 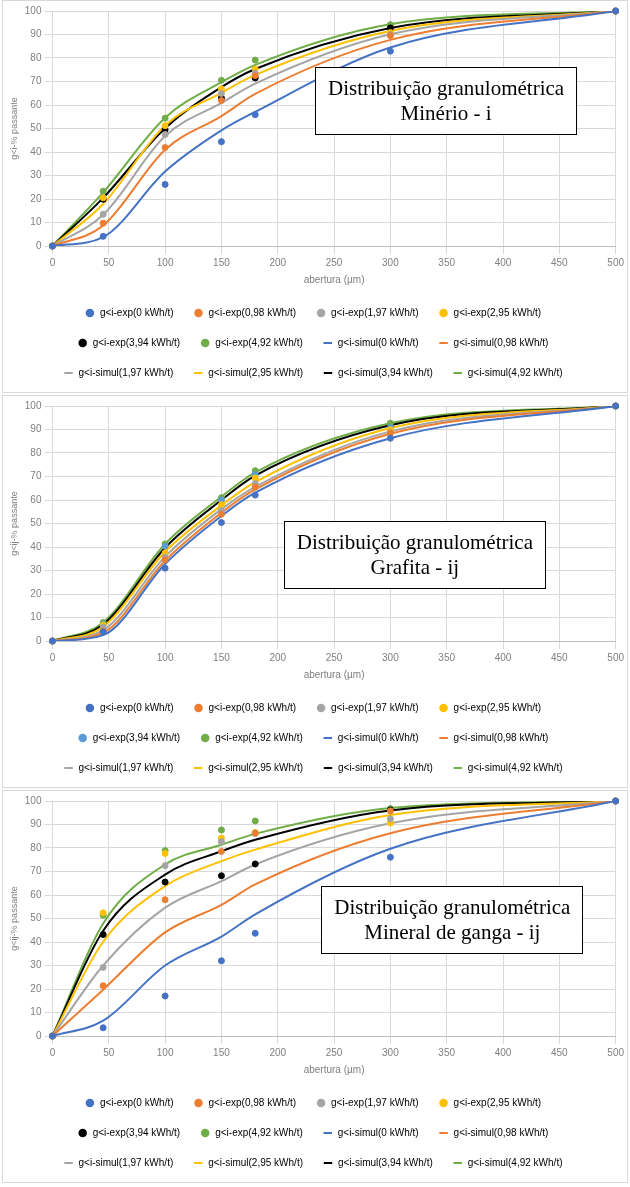 I want to click on annotation: Distribuição granulométrica Mineral de ganga - ij, so click(x=452, y=920).